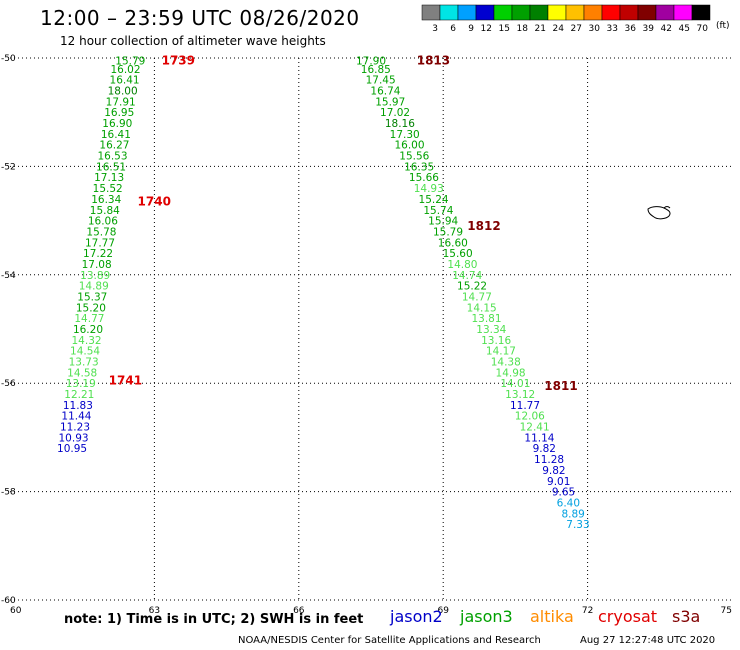  What do you see at coordinates (535, 428) in the screenshot?
I see `wave-height-point: 12.41` at bounding box center [535, 428].